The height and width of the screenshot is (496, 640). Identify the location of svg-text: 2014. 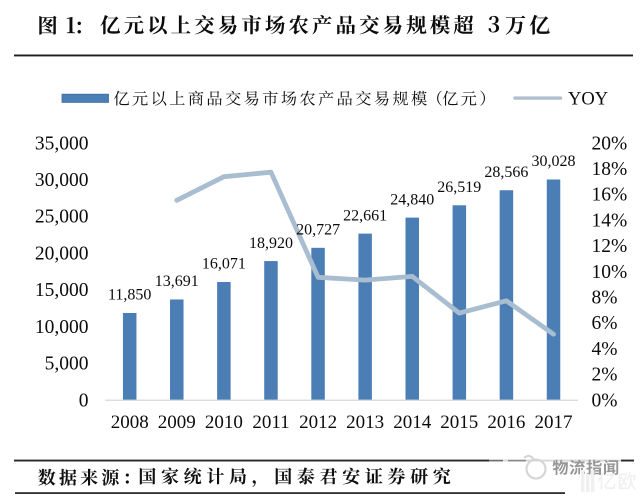
(412, 422).